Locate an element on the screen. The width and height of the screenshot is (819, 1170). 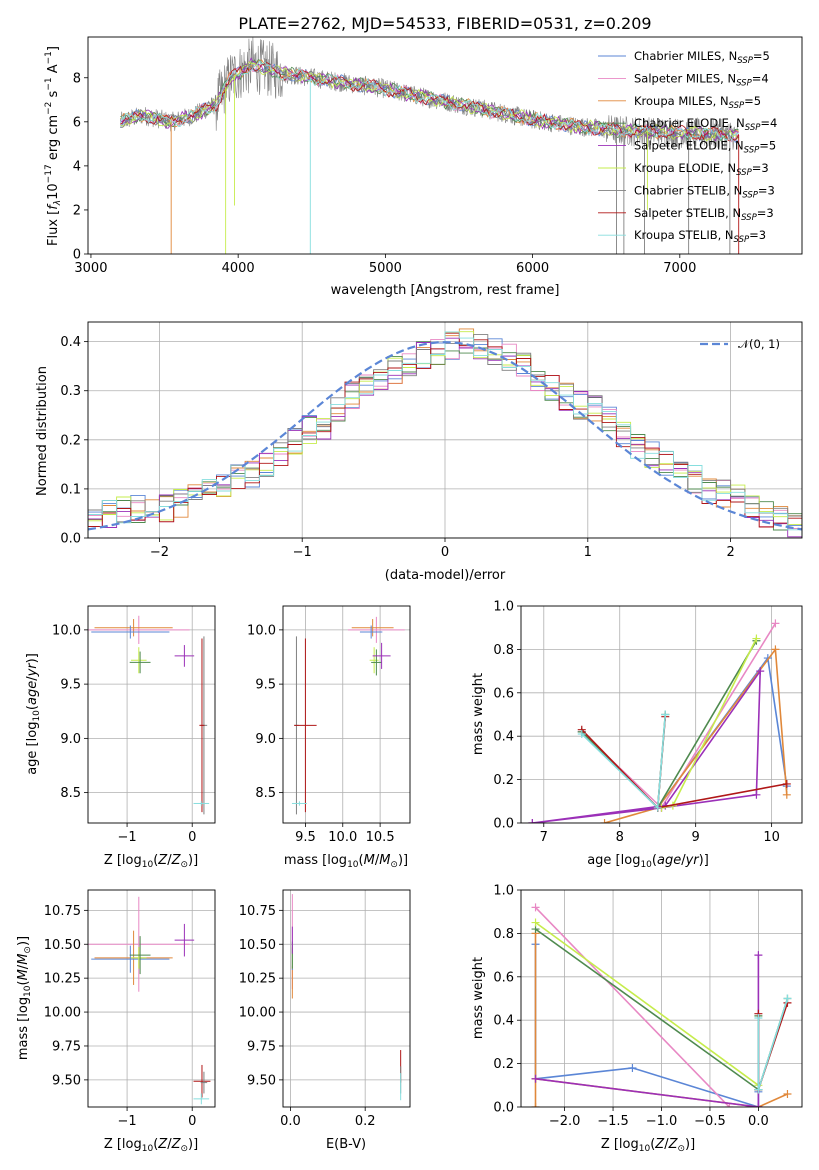
x-tick-label: 10 is located at coordinates (771, 837).